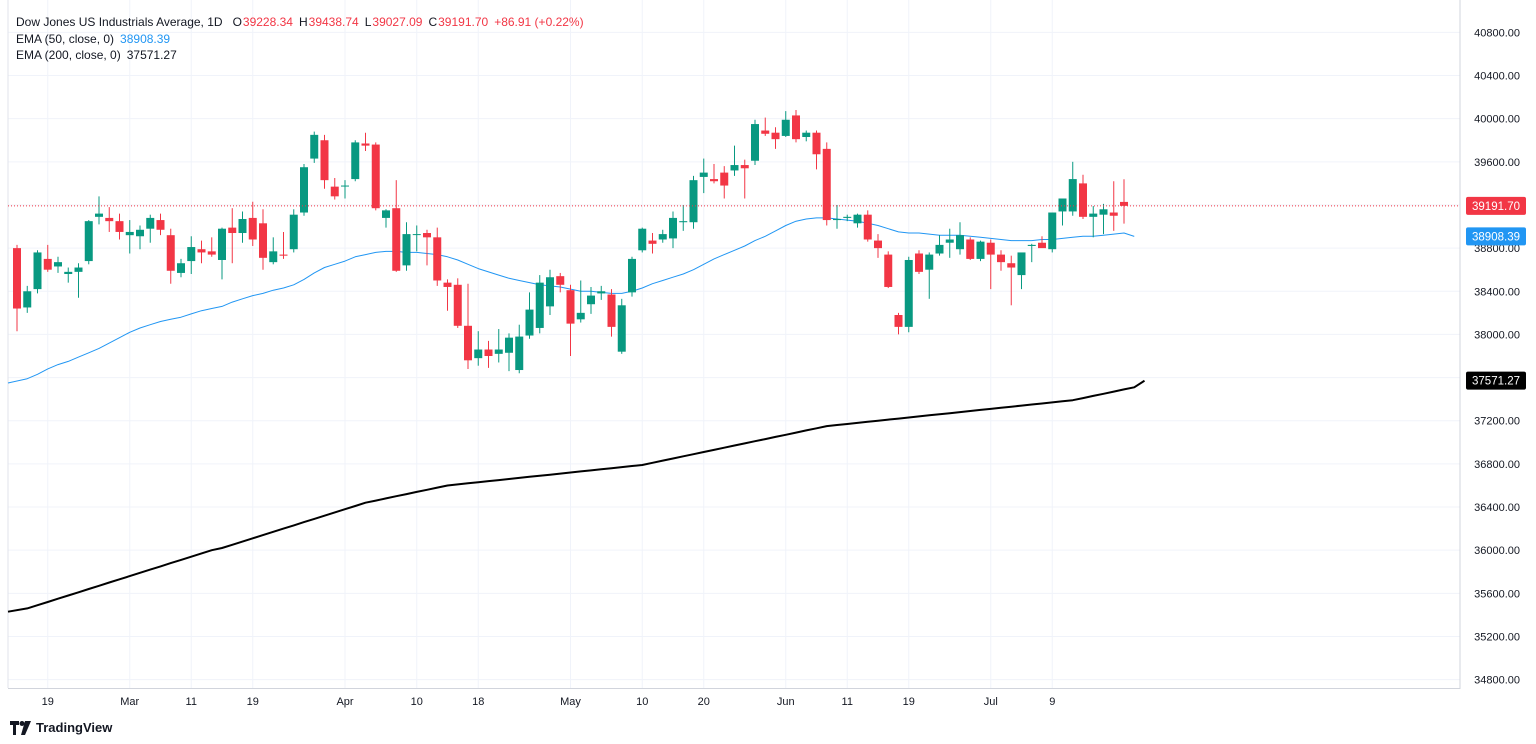  What do you see at coordinates (237, 22) in the screenshot?
I see `legend-open-label: O` at bounding box center [237, 22].